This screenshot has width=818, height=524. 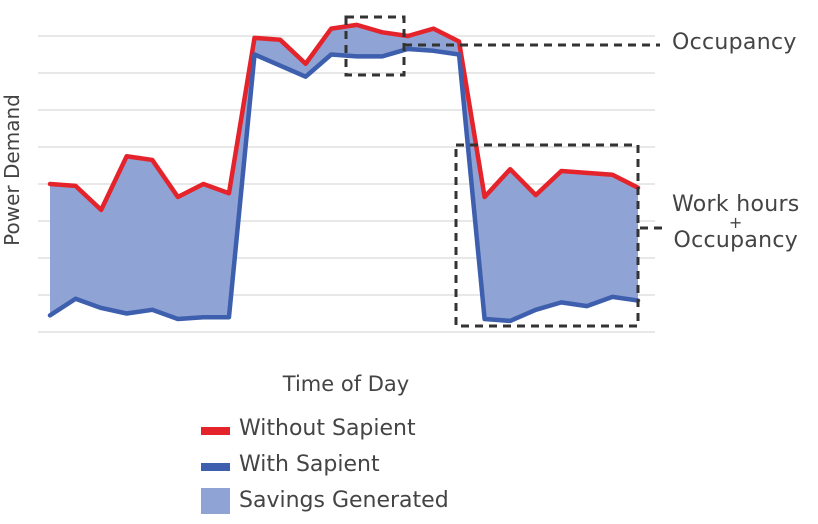 I want to click on legend-swatch-with-sapient, so click(x=215, y=467).